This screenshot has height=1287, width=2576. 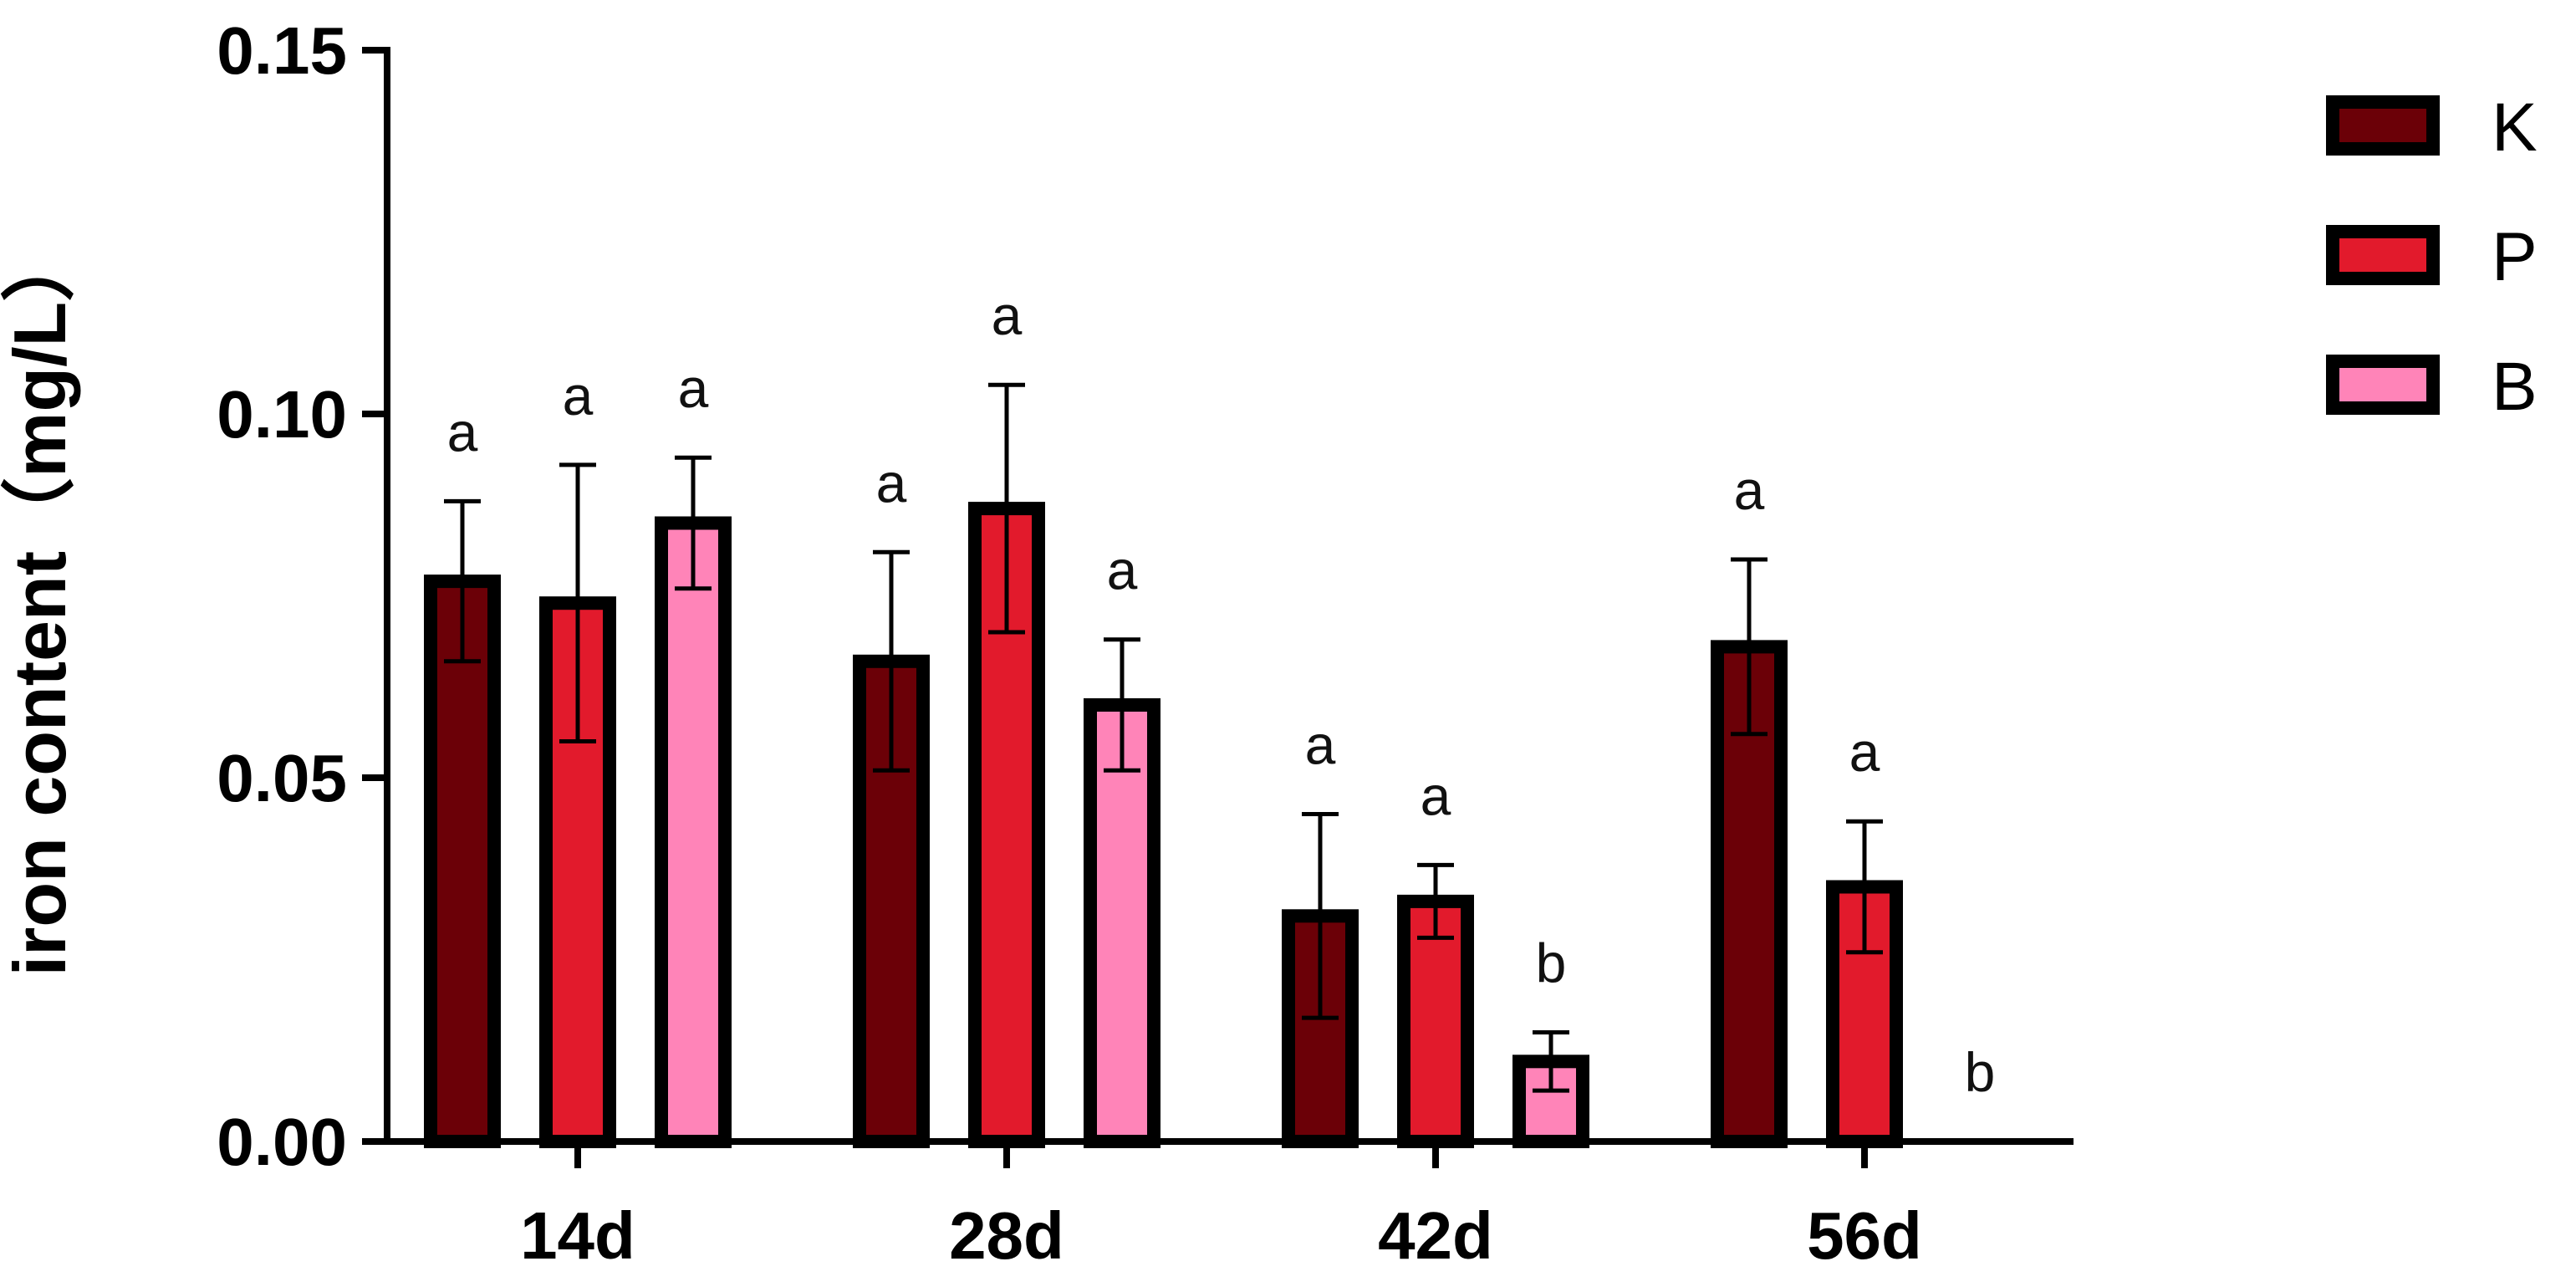 What do you see at coordinates (282, 778) in the screenshot?
I see `y-tick-label: 0.05` at bounding box center [282, 778].